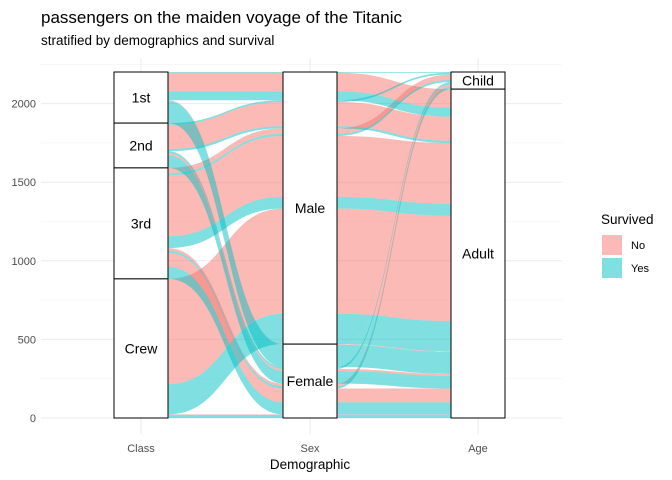 Image resolution: width=672 pixels, height=480 pixels. I want to click on stratum-label-1st: 1st, so click(141, 98).